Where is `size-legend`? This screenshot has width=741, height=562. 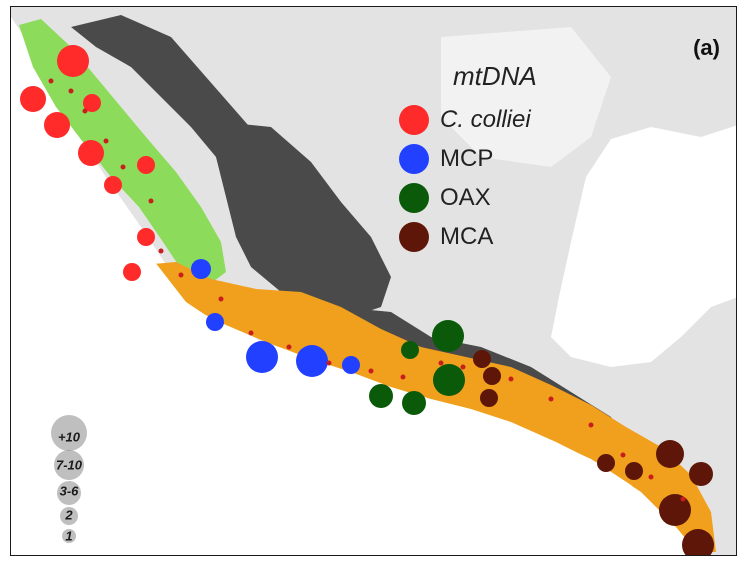 size-legend is located at coordinates (69, 479).